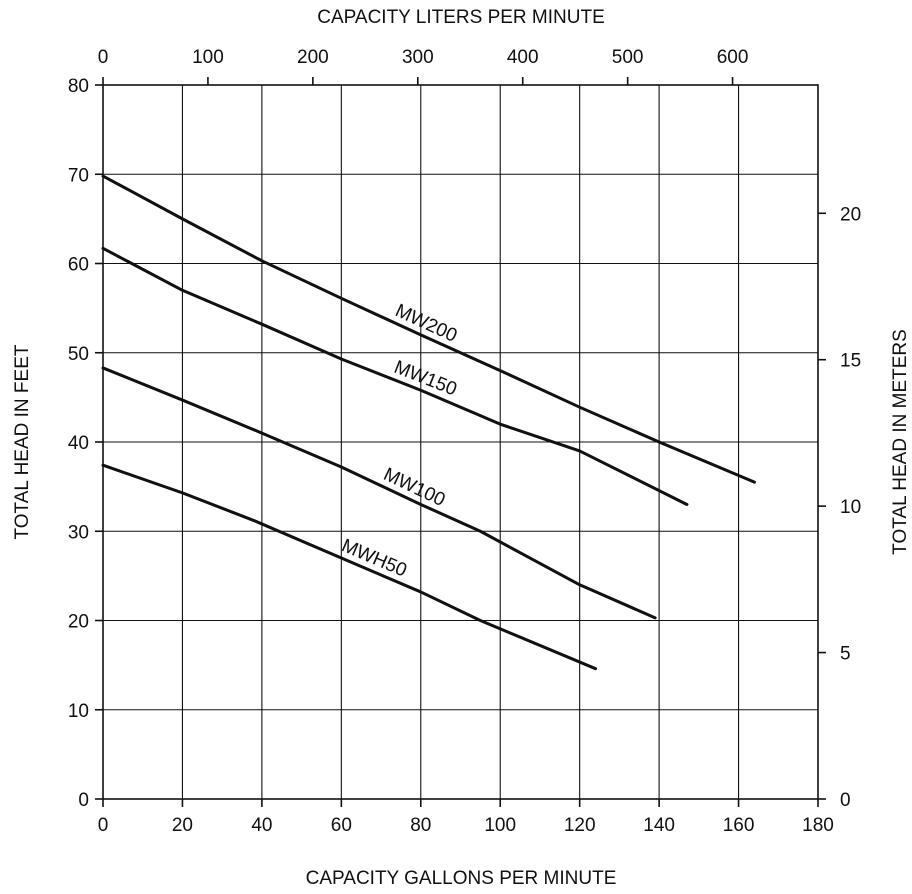 The height and width of the screenshot is (894, 912). What do you see at coordinates (261, 825) in the screenshot?
I see `bottom-tick-label: 40` at bounding box center [261, 825].